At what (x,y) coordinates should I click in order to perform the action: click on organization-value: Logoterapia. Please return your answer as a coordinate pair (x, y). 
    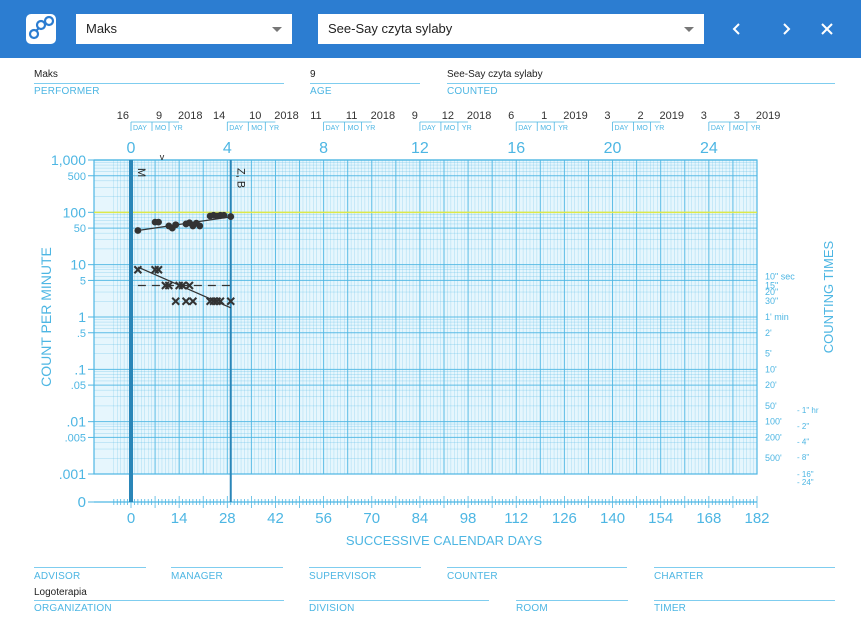
    Looking at the image, I should click on (60, 592).